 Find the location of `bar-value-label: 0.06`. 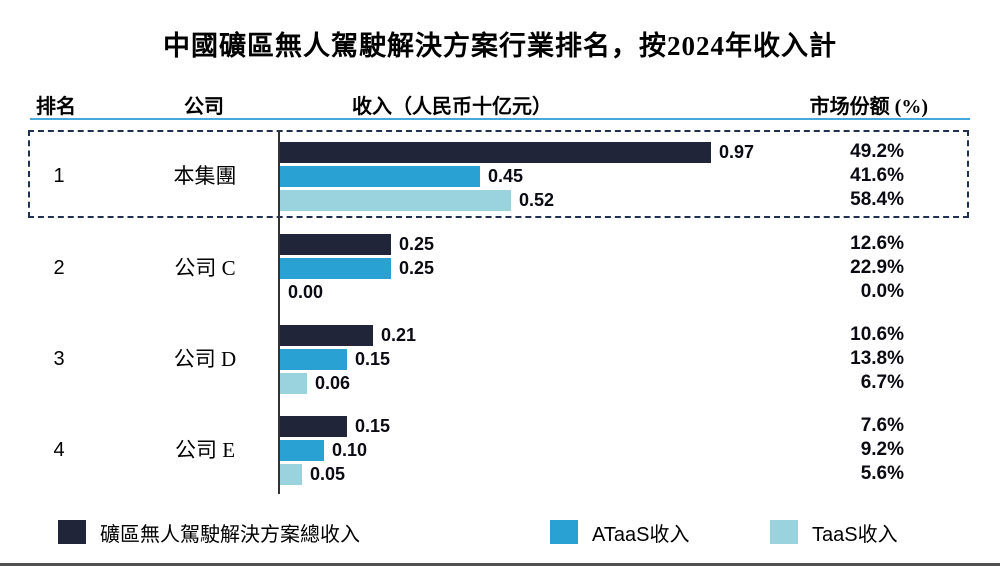

bar-value-label: 0.06 is located at coordinates (333, 382).